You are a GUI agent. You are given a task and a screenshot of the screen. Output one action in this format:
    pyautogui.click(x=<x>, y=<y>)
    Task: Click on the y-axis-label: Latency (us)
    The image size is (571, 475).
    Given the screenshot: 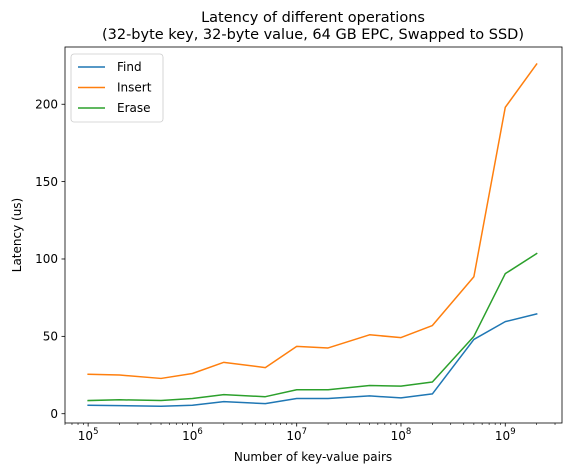 What is the action you would take?
    pyautogui.click(x=17, y=235)
    